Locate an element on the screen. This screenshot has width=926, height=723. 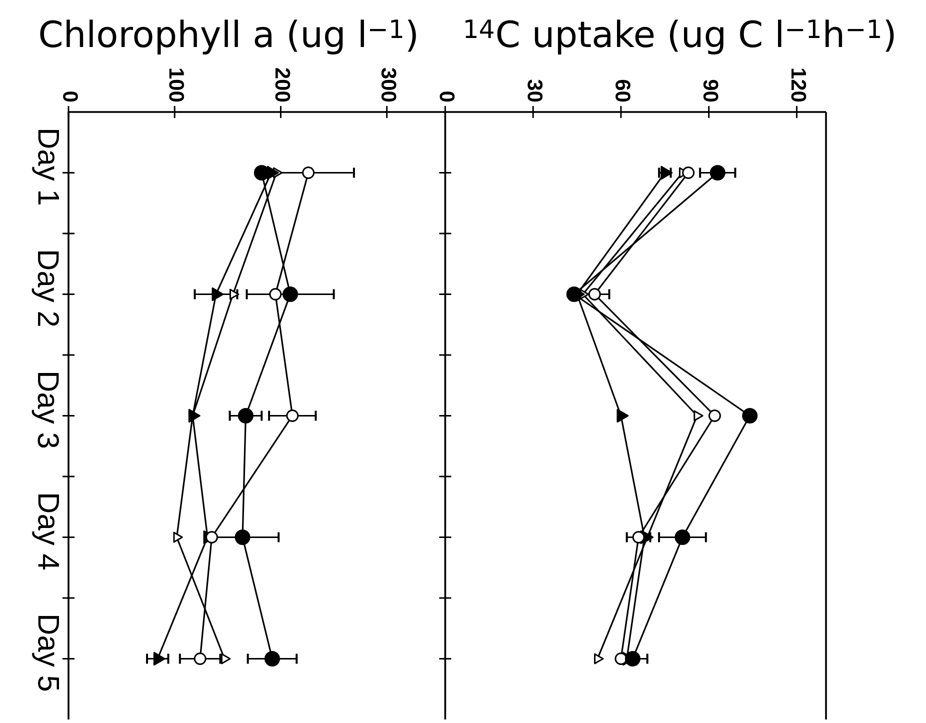
y-tick-label: Day 2 is located at coordinates (45, 289).